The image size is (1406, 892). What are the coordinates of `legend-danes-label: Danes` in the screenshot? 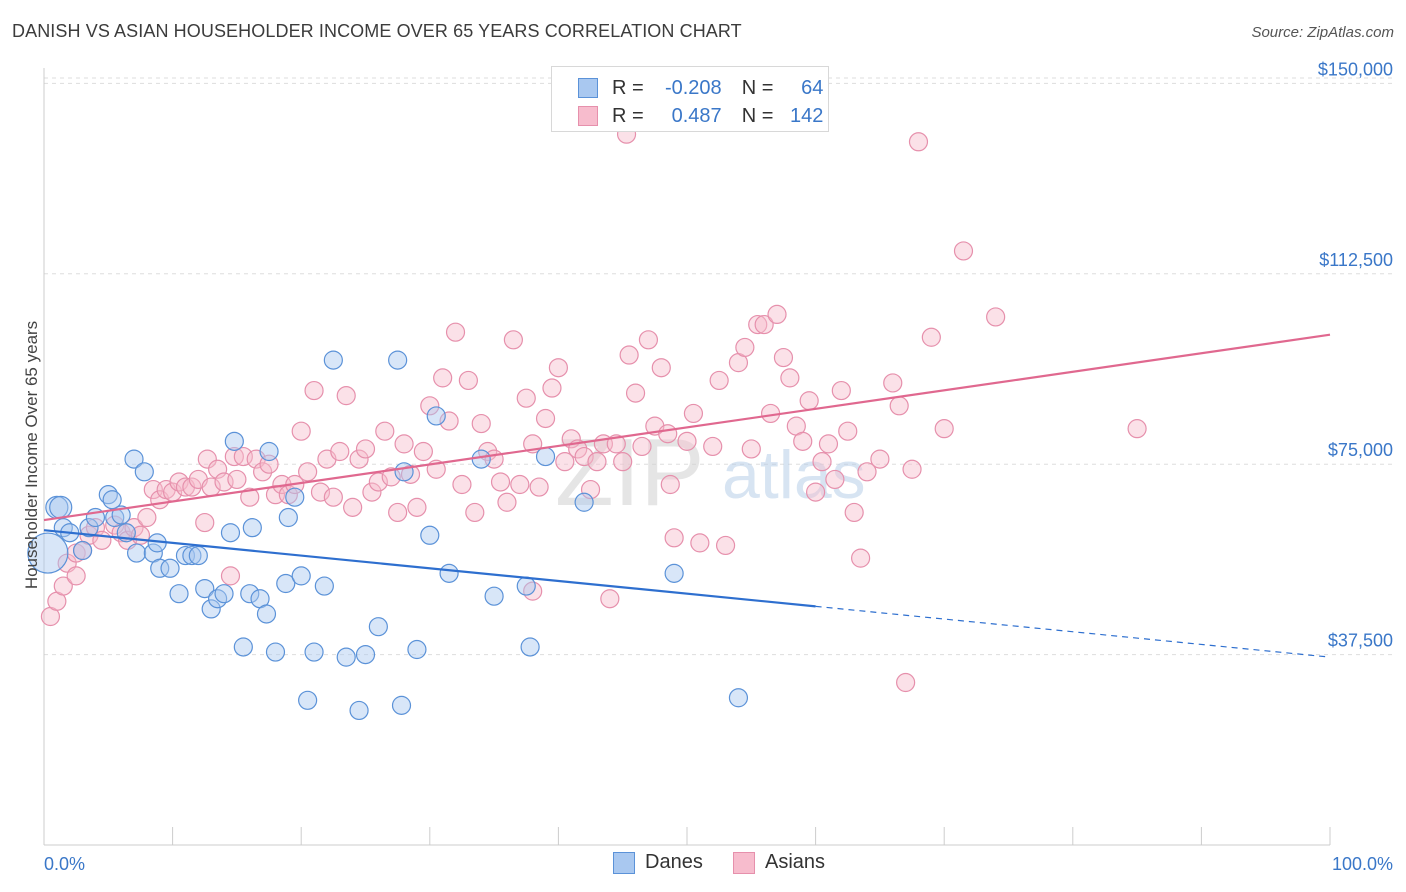 It's located at (674, 862).